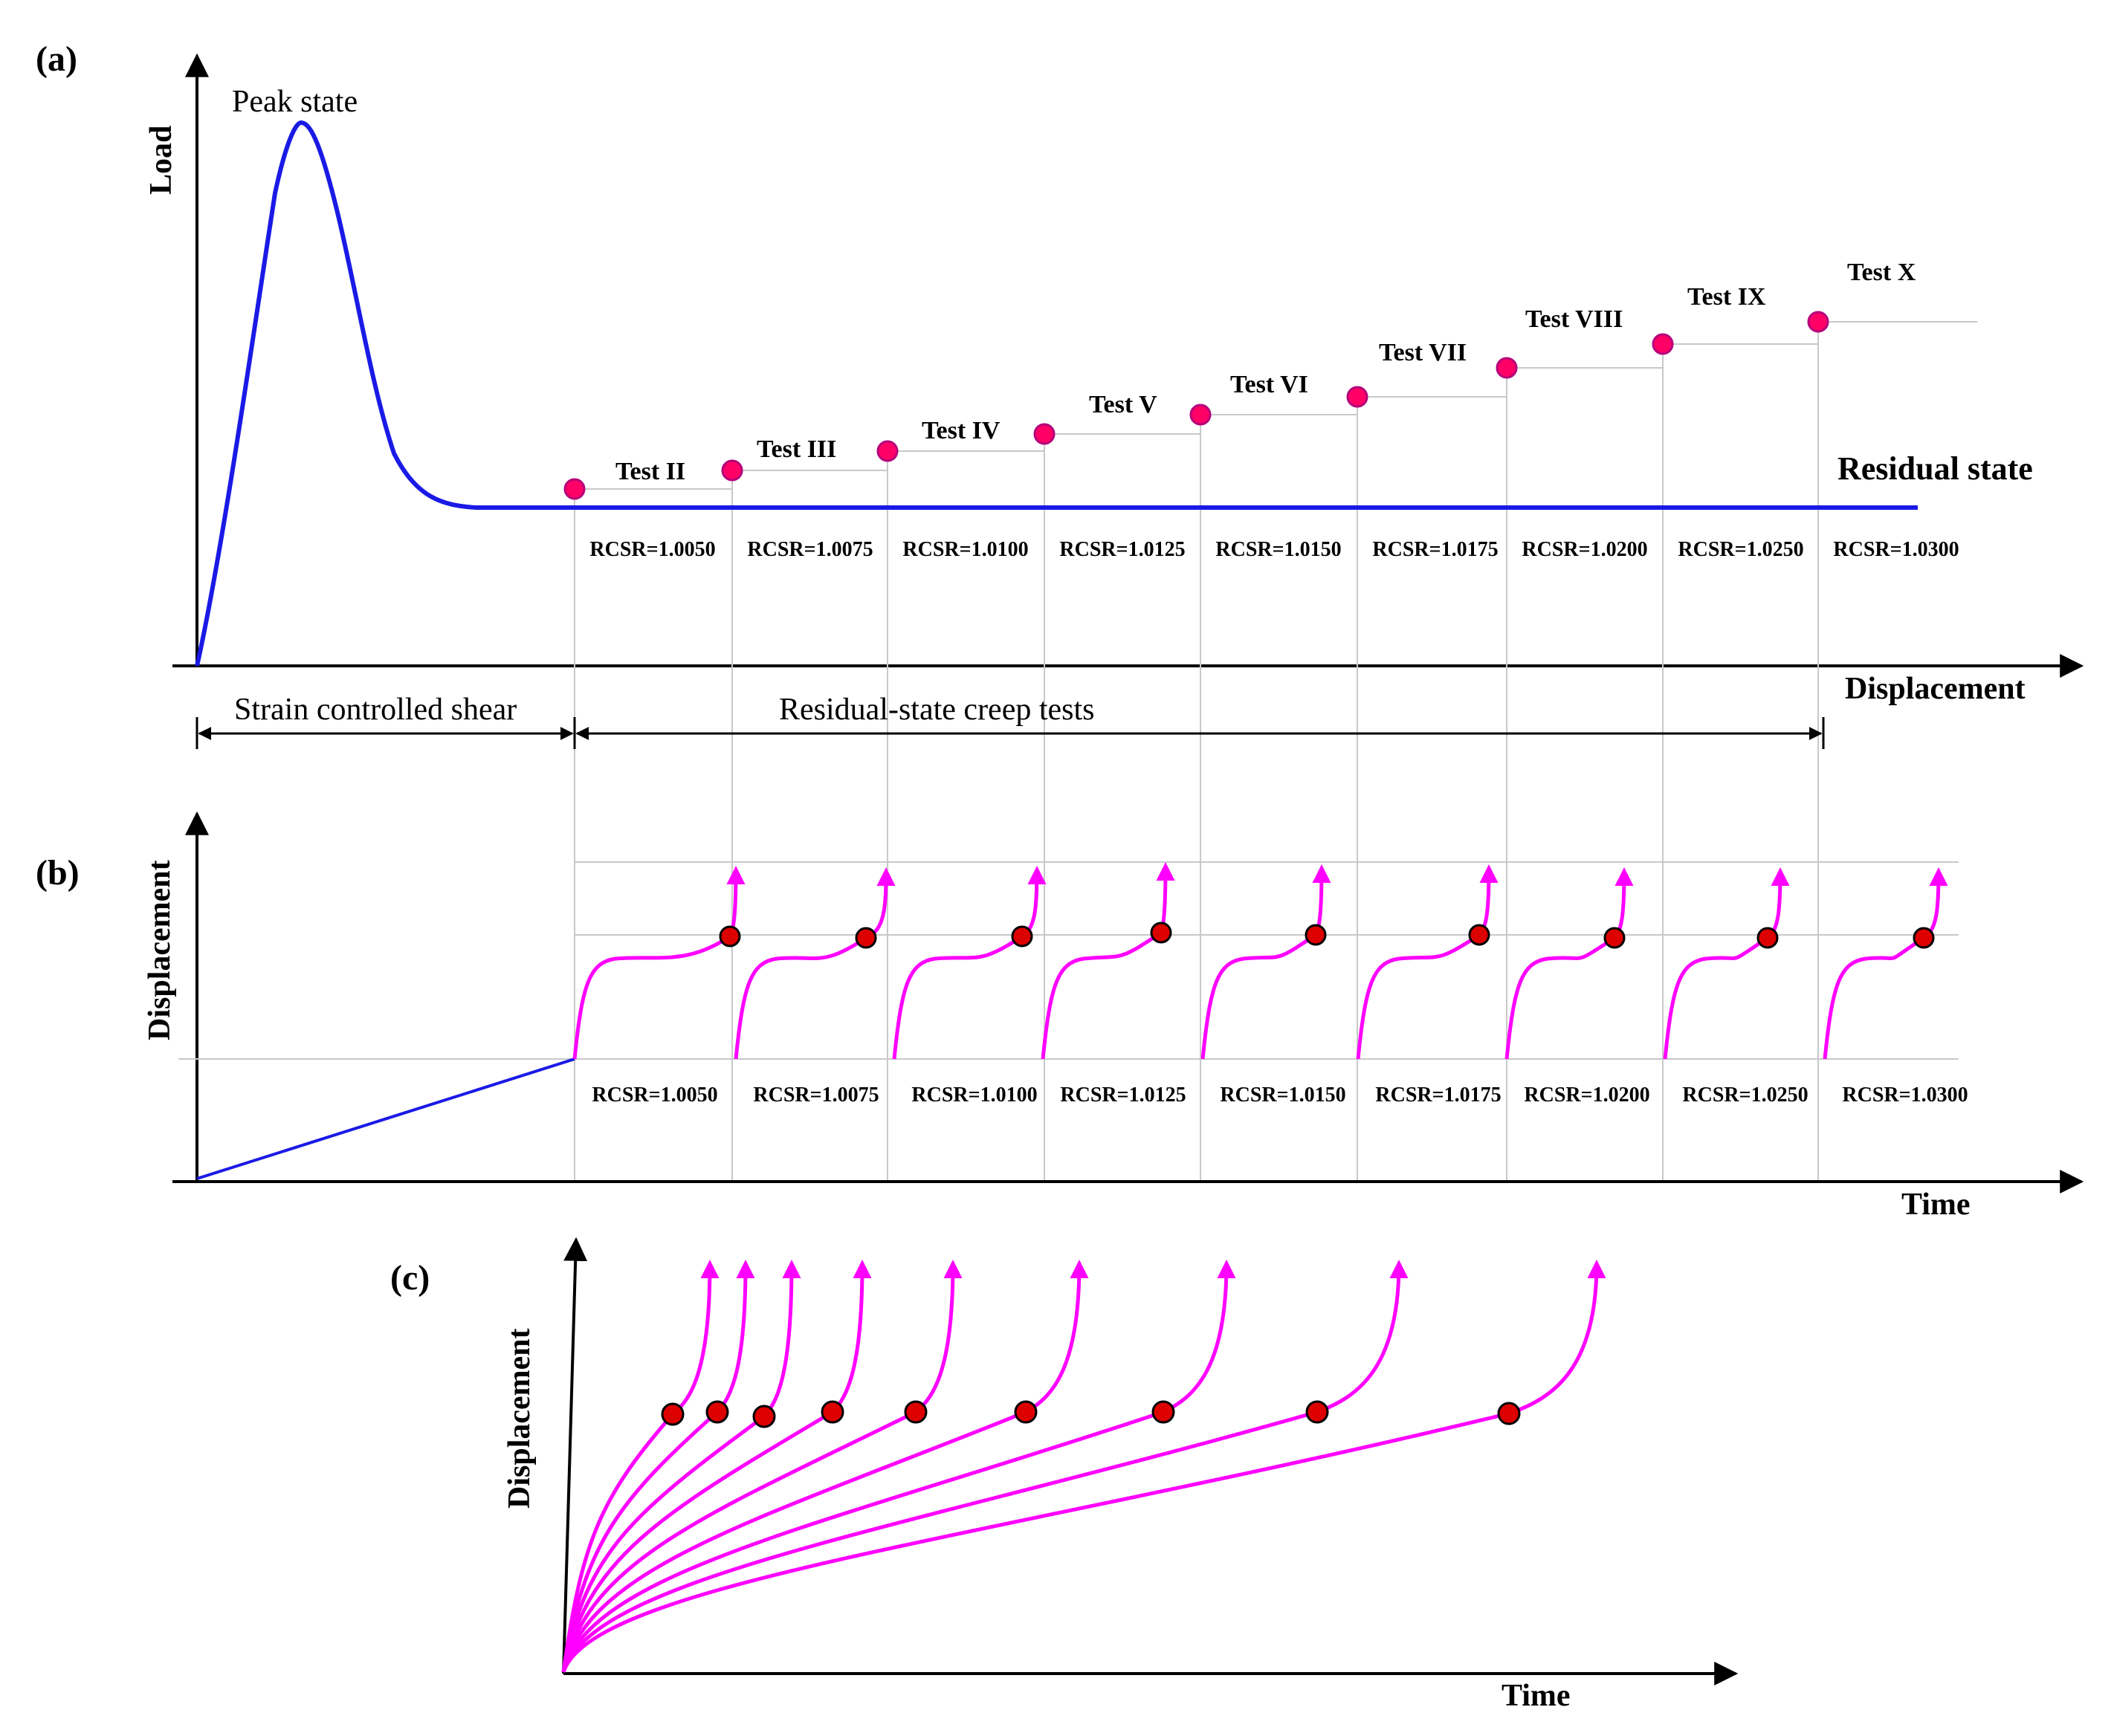 The image size is (2114, 1736). What do you see at coordinates (937, 710) in the screenshot?
I see `creep-phase-label: Residual-state creep tests` at bounding box center [937, 710].